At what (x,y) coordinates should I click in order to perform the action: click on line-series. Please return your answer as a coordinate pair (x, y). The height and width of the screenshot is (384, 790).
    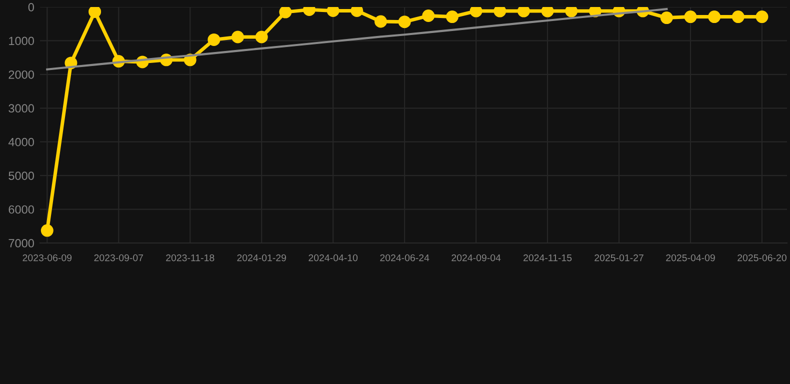
    Looking at the image, I should click on (357, 39).